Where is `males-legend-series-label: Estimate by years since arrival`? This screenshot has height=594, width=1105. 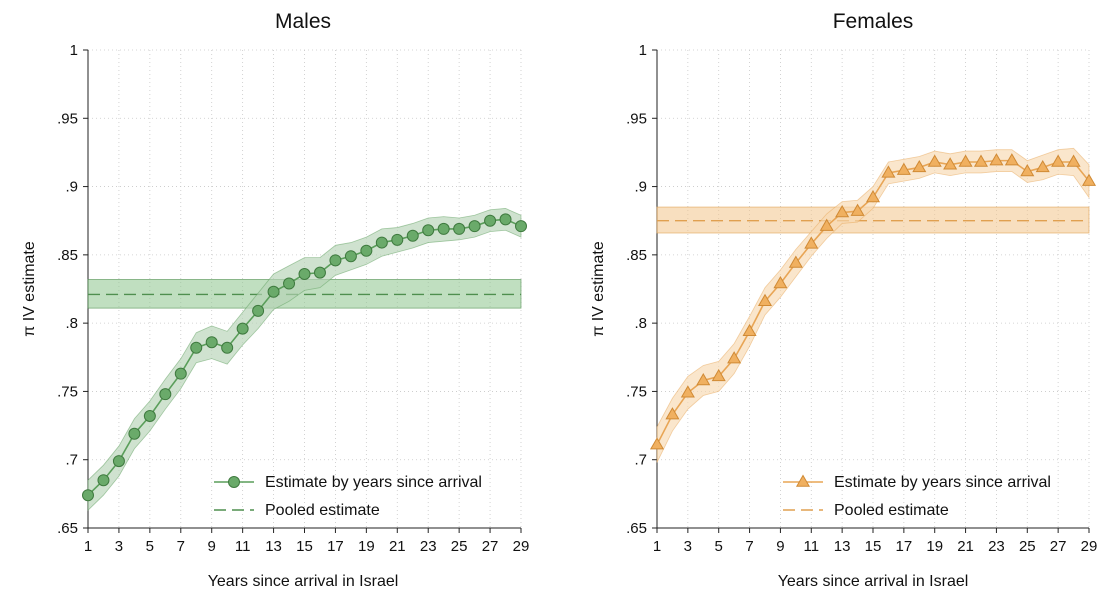
males-legend-series-label: Estimate by years since arrival is located at coordinates (373, 482).